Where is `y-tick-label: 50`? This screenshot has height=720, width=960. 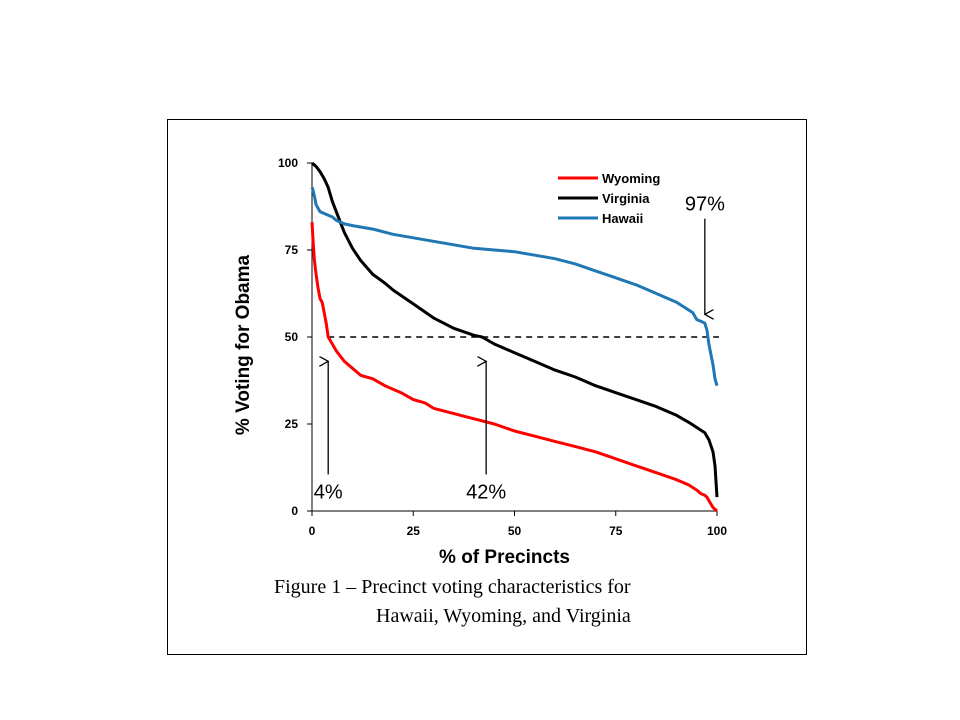 y-tick-label: 50 is located at coordinates (292, 337).